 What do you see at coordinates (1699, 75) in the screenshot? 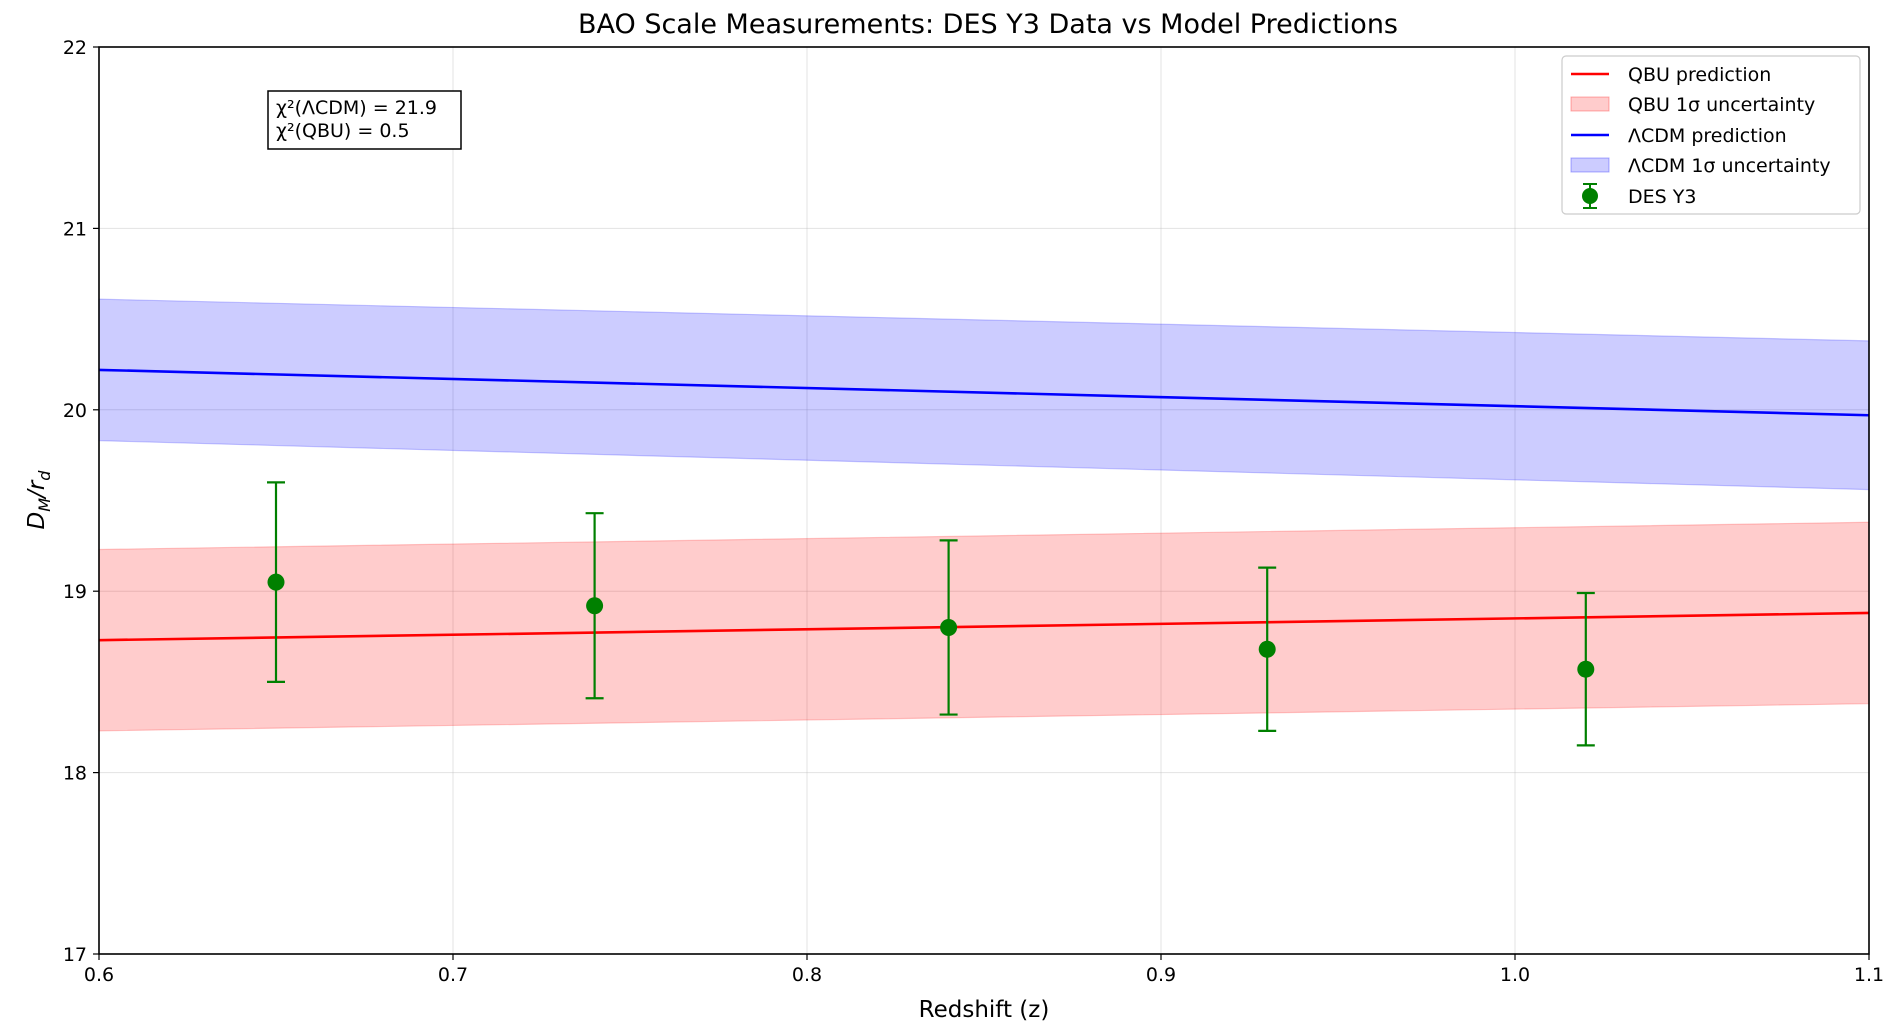
I see `legend-label-qbu-prediction: QBU prediction` at bounding box center [1699, 75].